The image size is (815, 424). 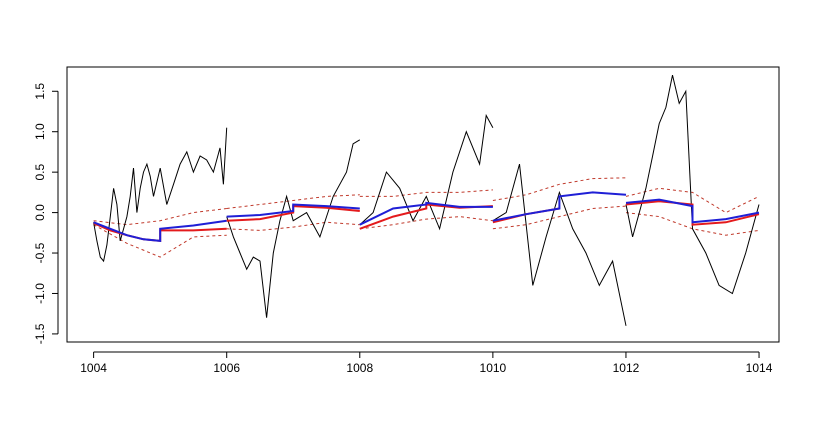 I want to click on y-tick-label: 1.5, so click(x=40, y=91).